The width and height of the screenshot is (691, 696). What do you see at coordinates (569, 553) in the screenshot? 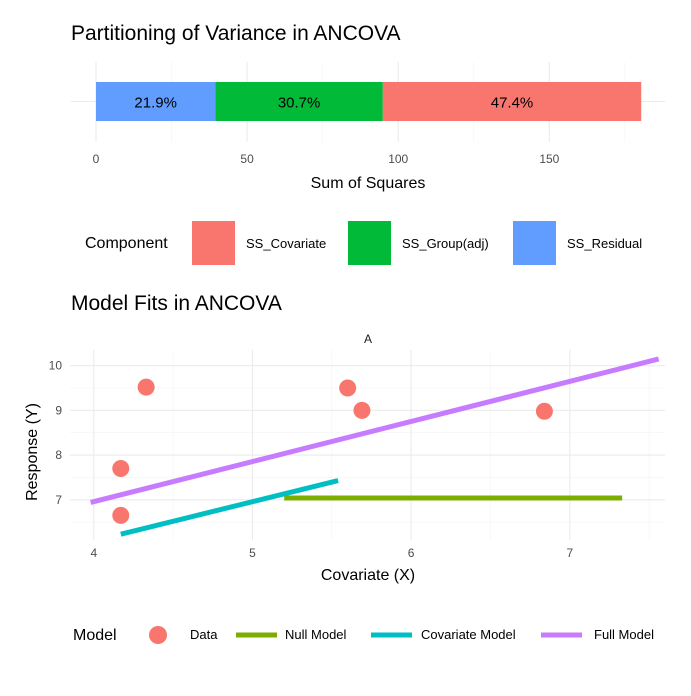
I see `fit-x-tick-label: 7` at bounding box center [569, 553].